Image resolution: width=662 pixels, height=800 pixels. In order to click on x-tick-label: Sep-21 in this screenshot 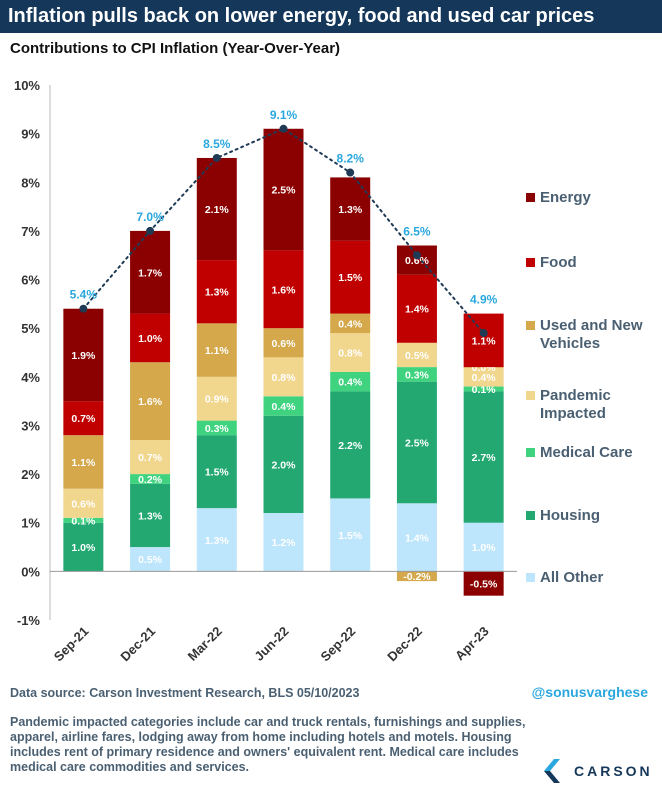, I will do `click(71, 644)`.